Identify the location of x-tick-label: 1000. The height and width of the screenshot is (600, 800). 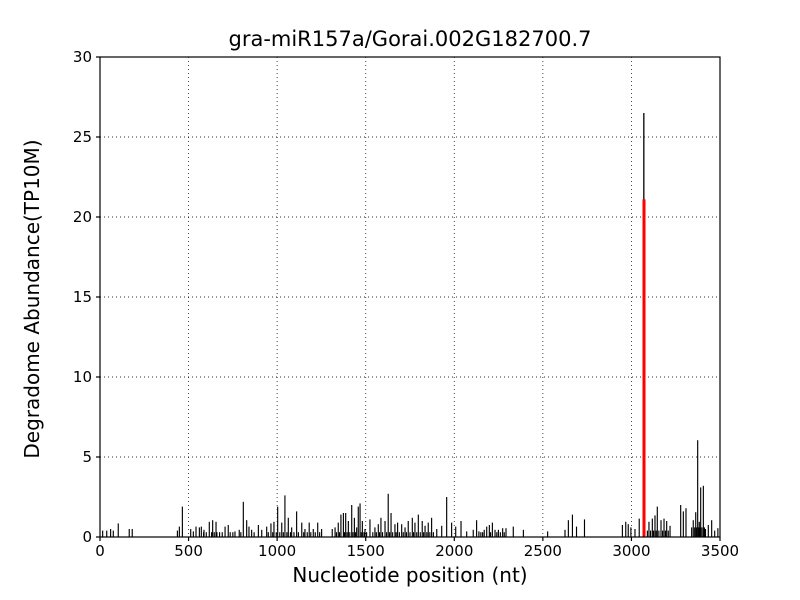
(277, 551).